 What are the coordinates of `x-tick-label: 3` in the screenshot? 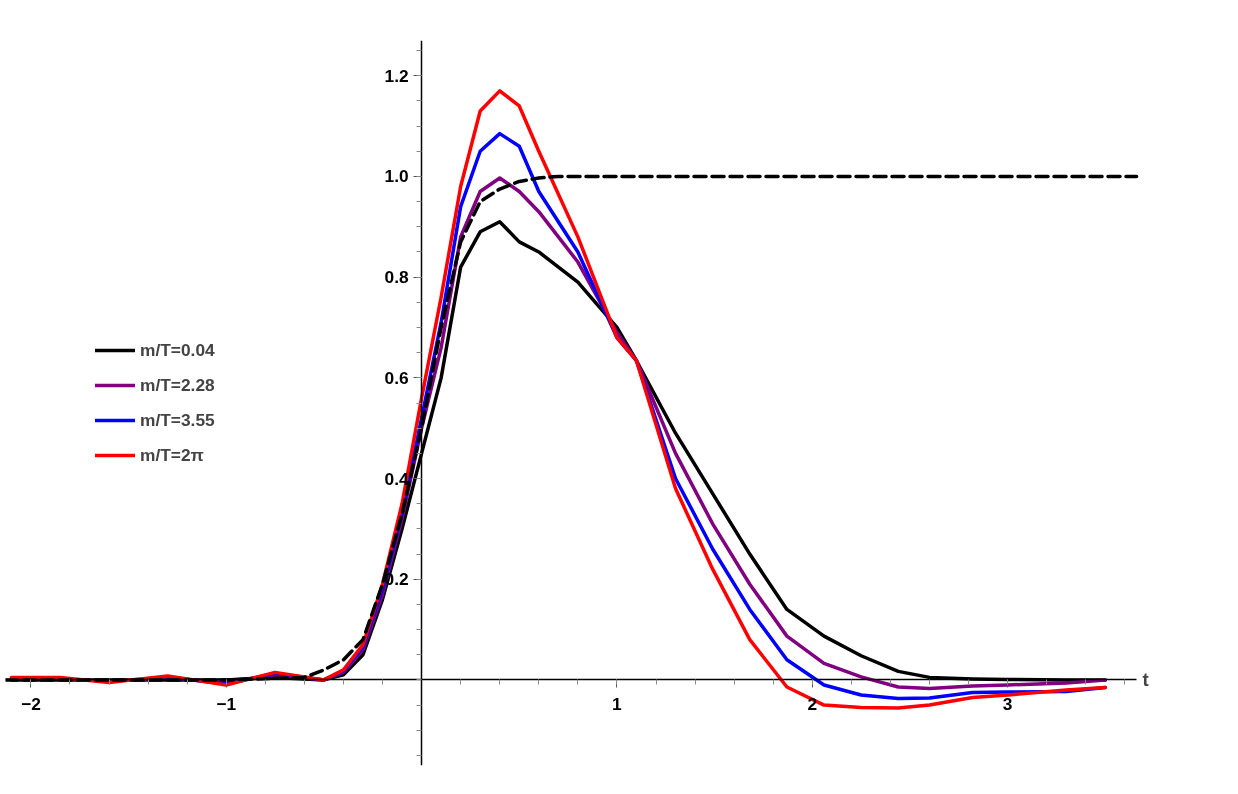 It's located at (1007, 703).